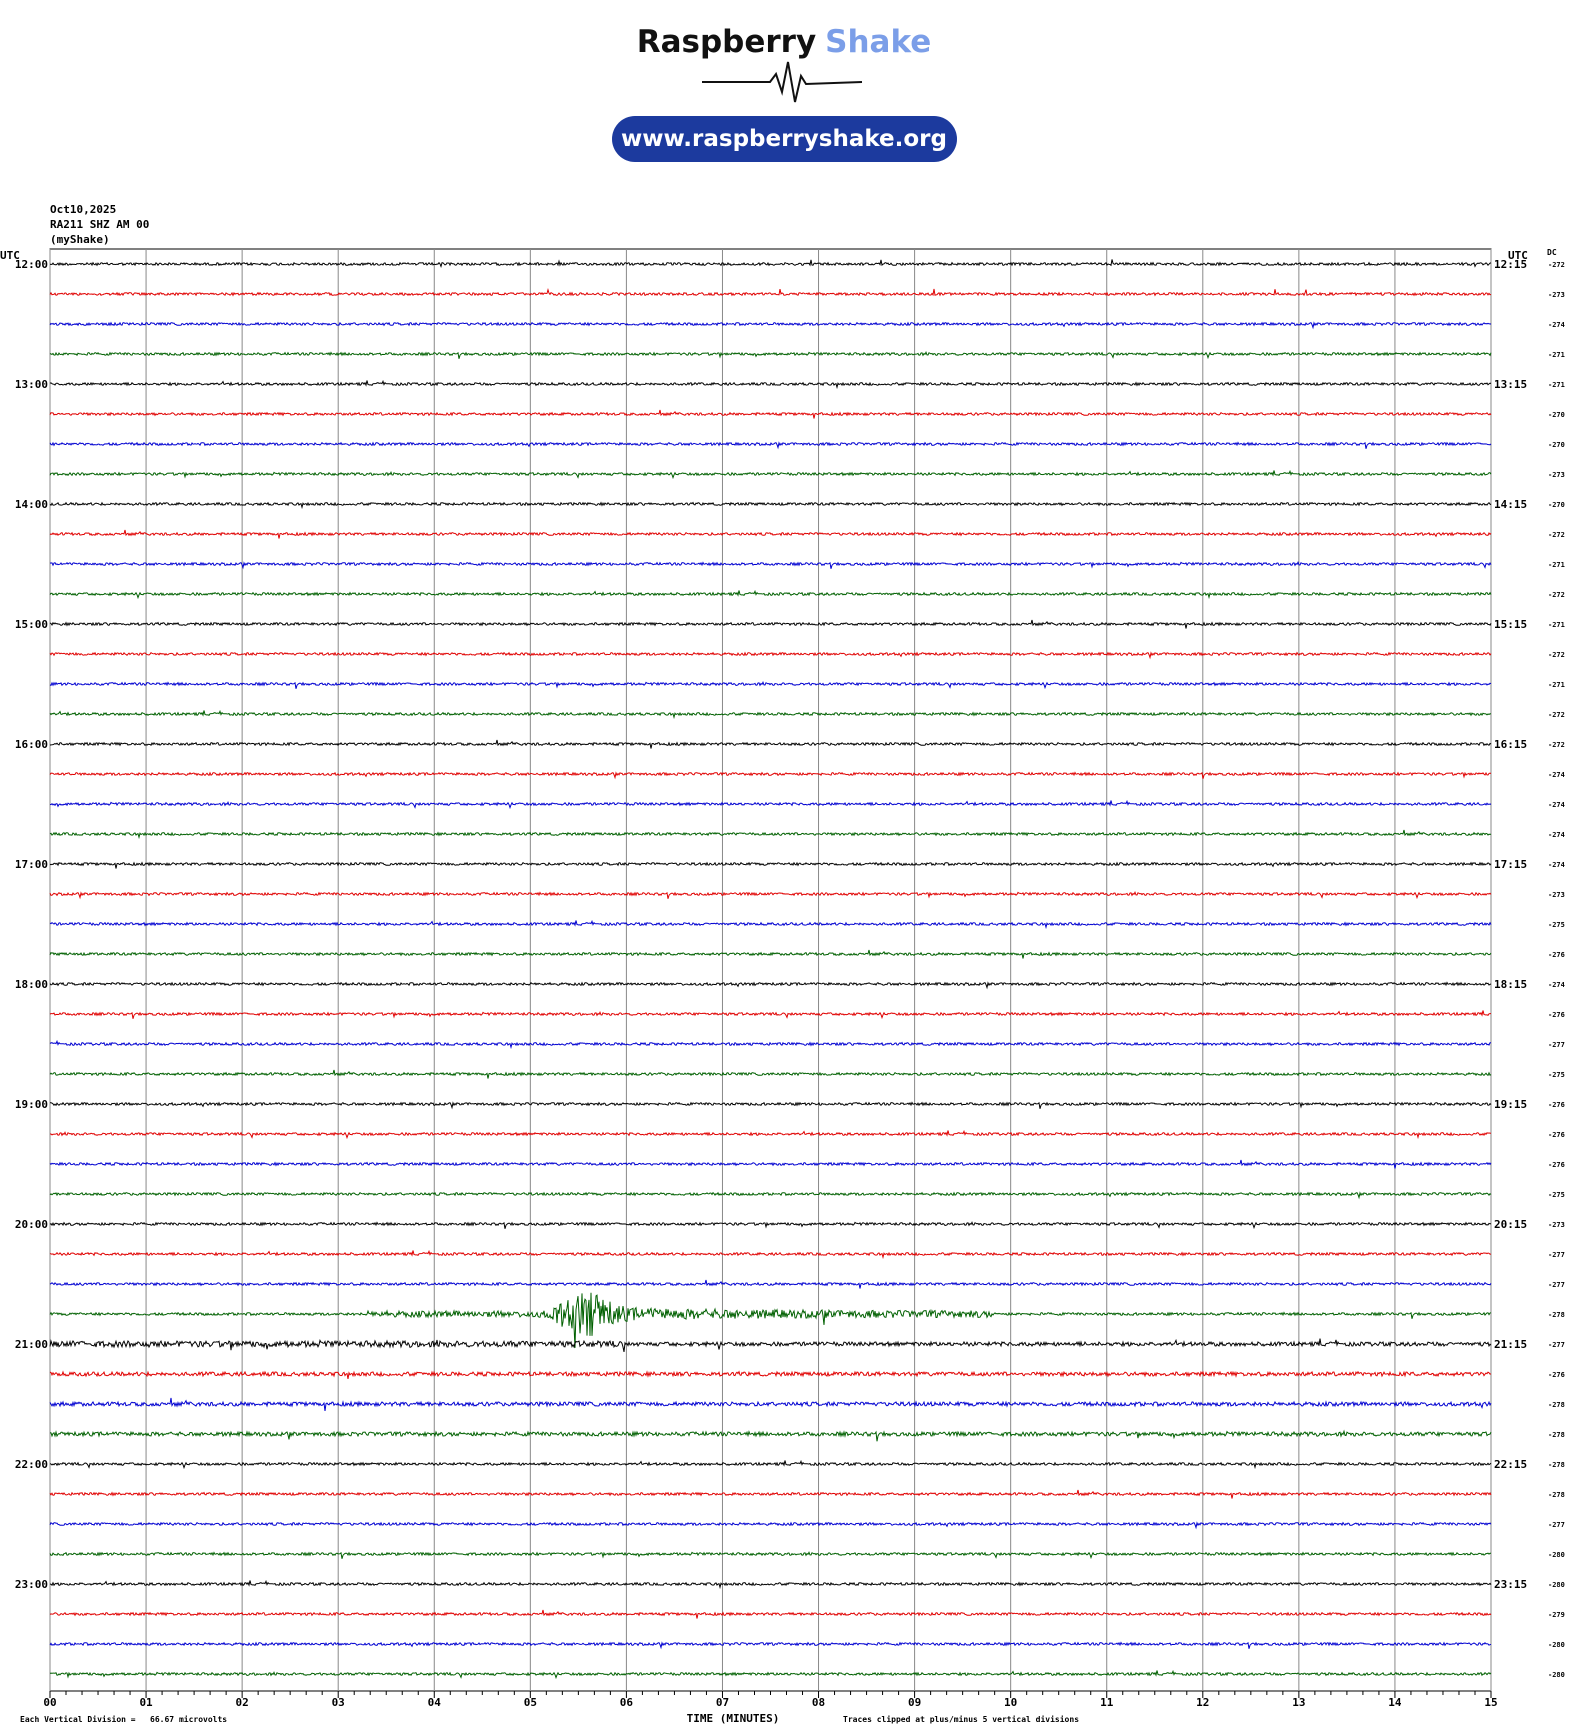  What do you see at coordinates (733, 1718) in the screenshot?
I see `x-axis-label: TIME (MINUTES)` at bounding box center [733, 1718].